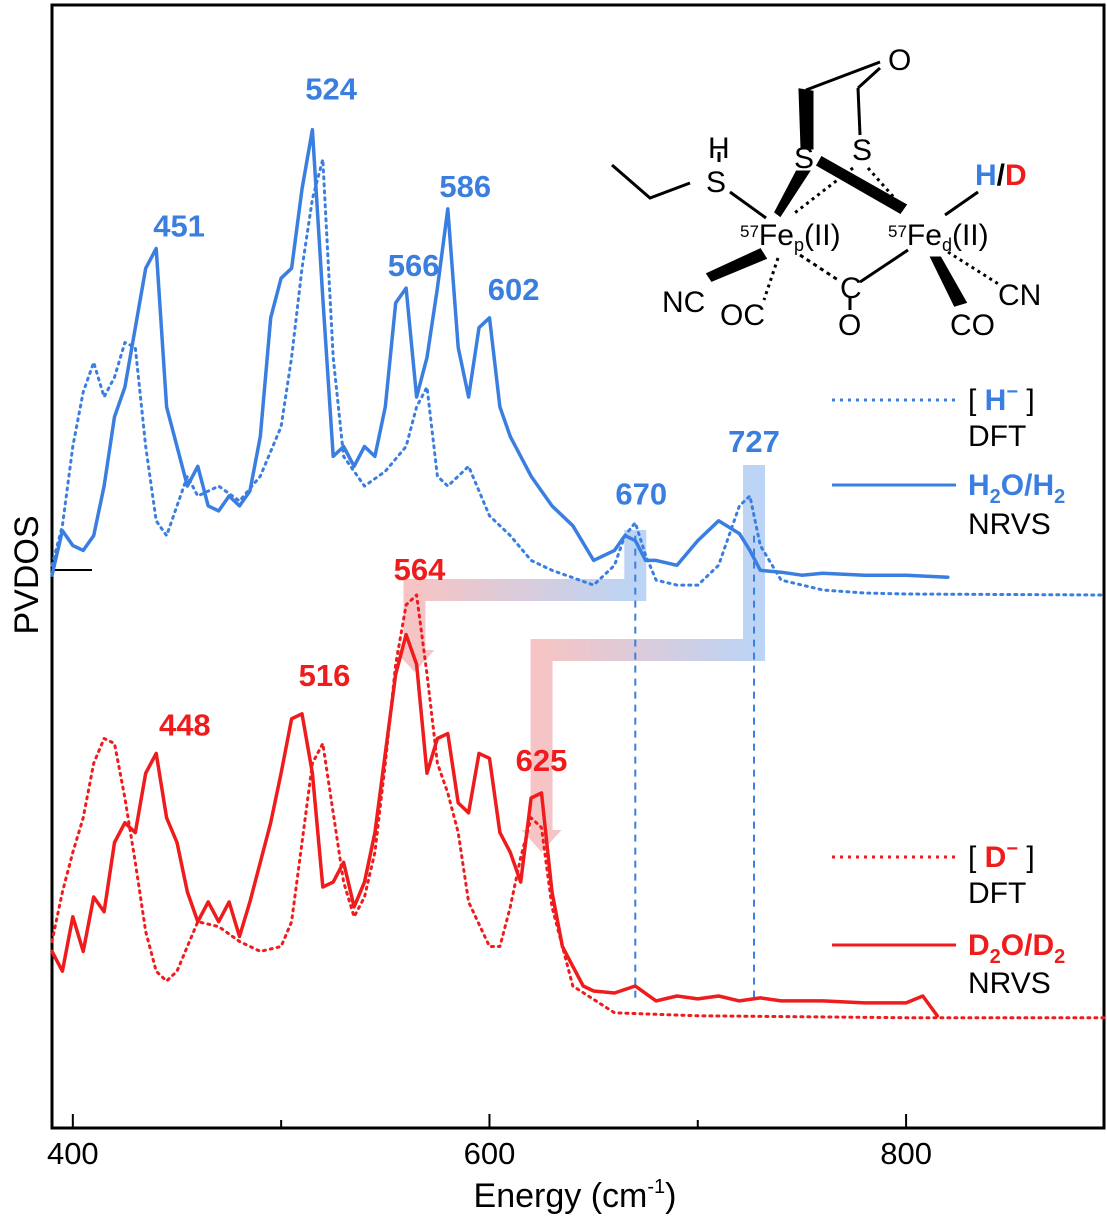 This screenshot has width=1107, height=1221. What do you see at coordinates (641, 494) in the screenshot?
I see `peak-label-670: 670` at bounding box center [641, 494].